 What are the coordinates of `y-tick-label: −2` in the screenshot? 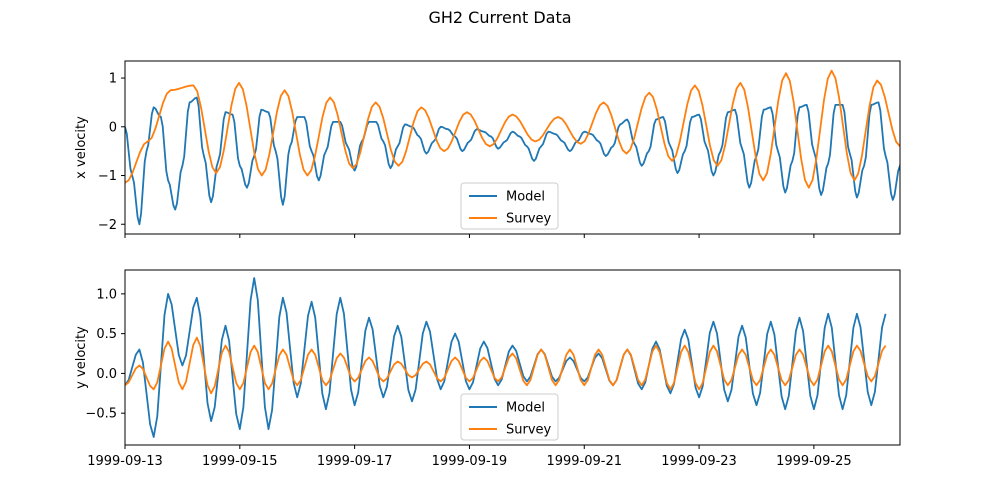 It's located at (107, 225).